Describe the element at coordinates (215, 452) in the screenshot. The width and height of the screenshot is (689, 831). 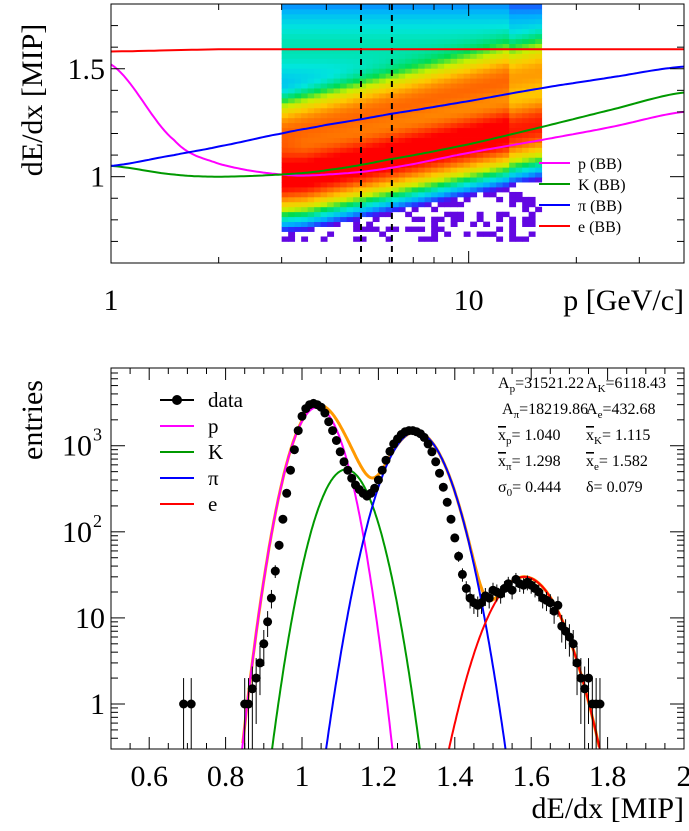
I see `legend-label-K: K` at that location.